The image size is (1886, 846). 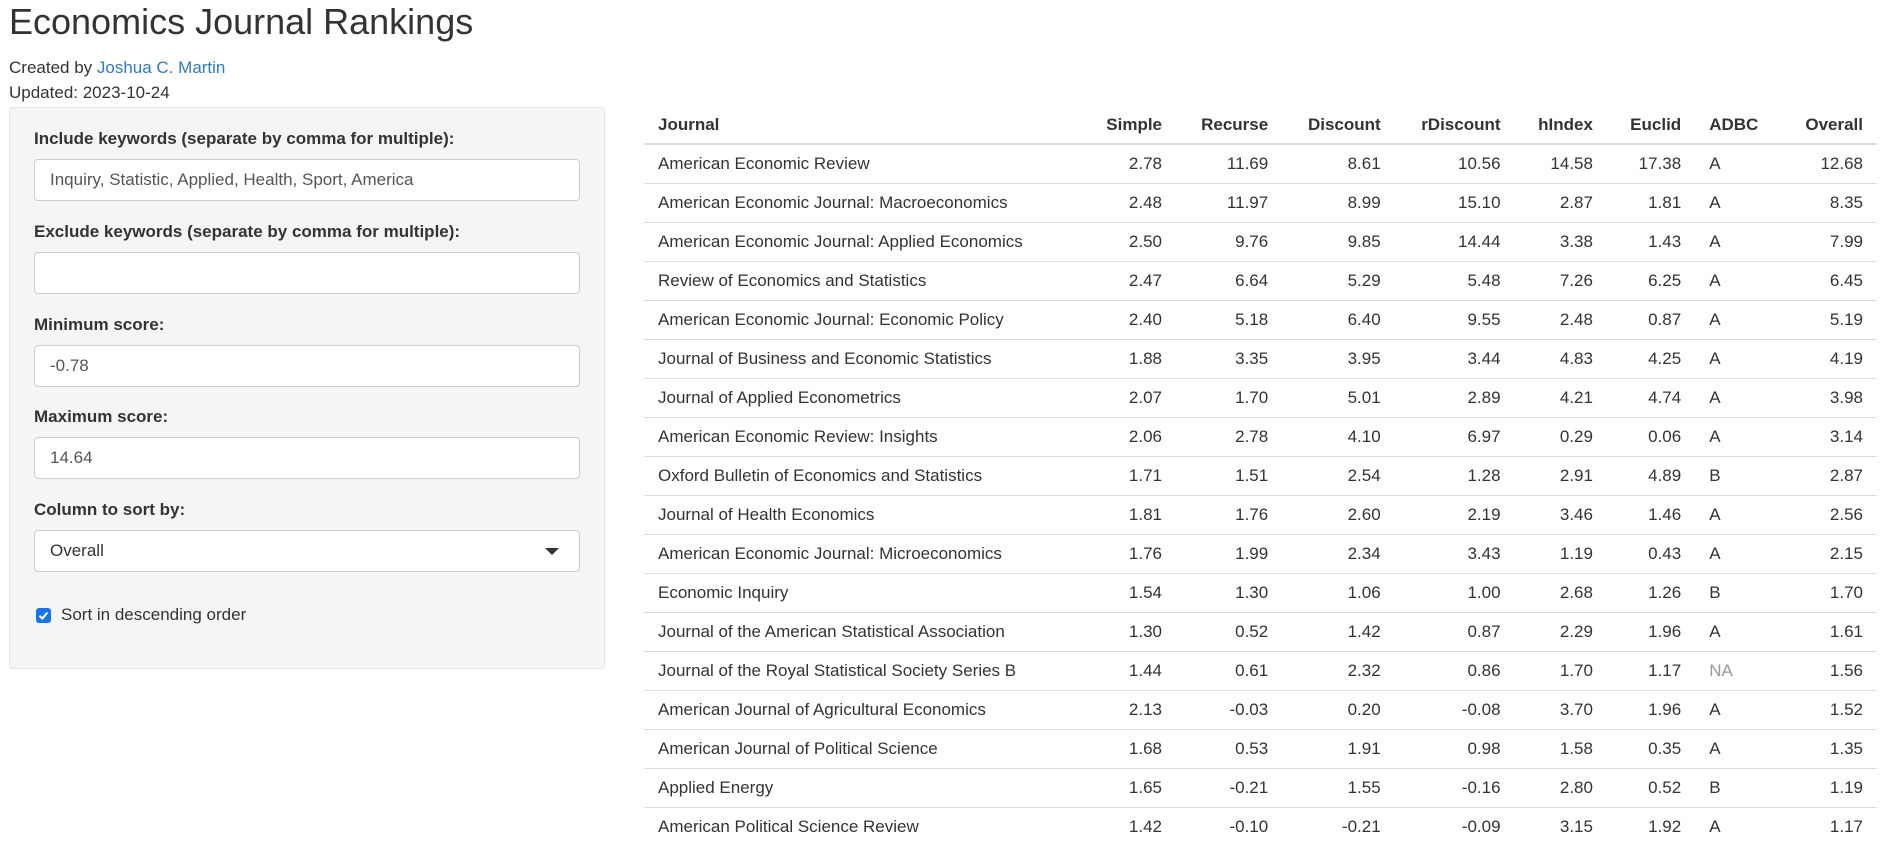 What do you see at coordinates (1829, 827) in the screenshot?
I see `cell-overall: 1.17` at bounding box center [1829, 827].